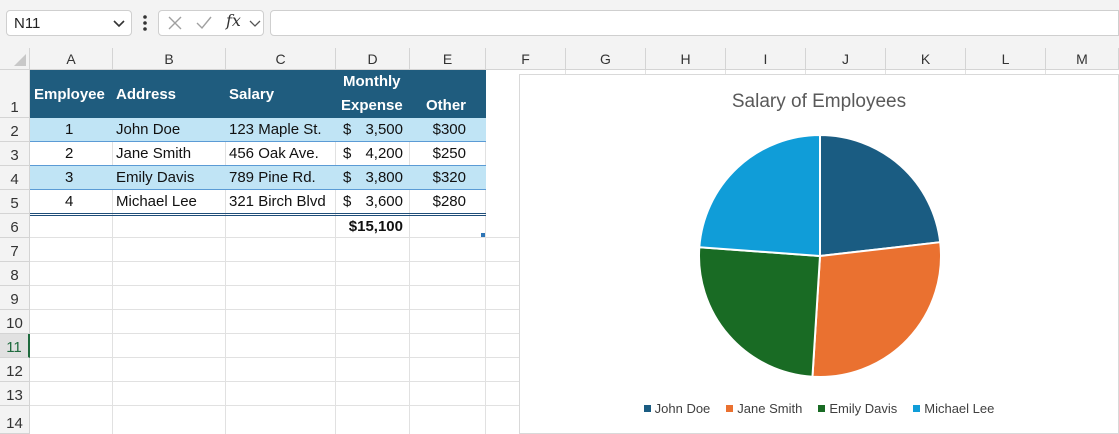 This screenshot has width=1119, height=434. Describe the element at coordinates (175, 23) in the screenshot. I see `cancel-icon` at that location.